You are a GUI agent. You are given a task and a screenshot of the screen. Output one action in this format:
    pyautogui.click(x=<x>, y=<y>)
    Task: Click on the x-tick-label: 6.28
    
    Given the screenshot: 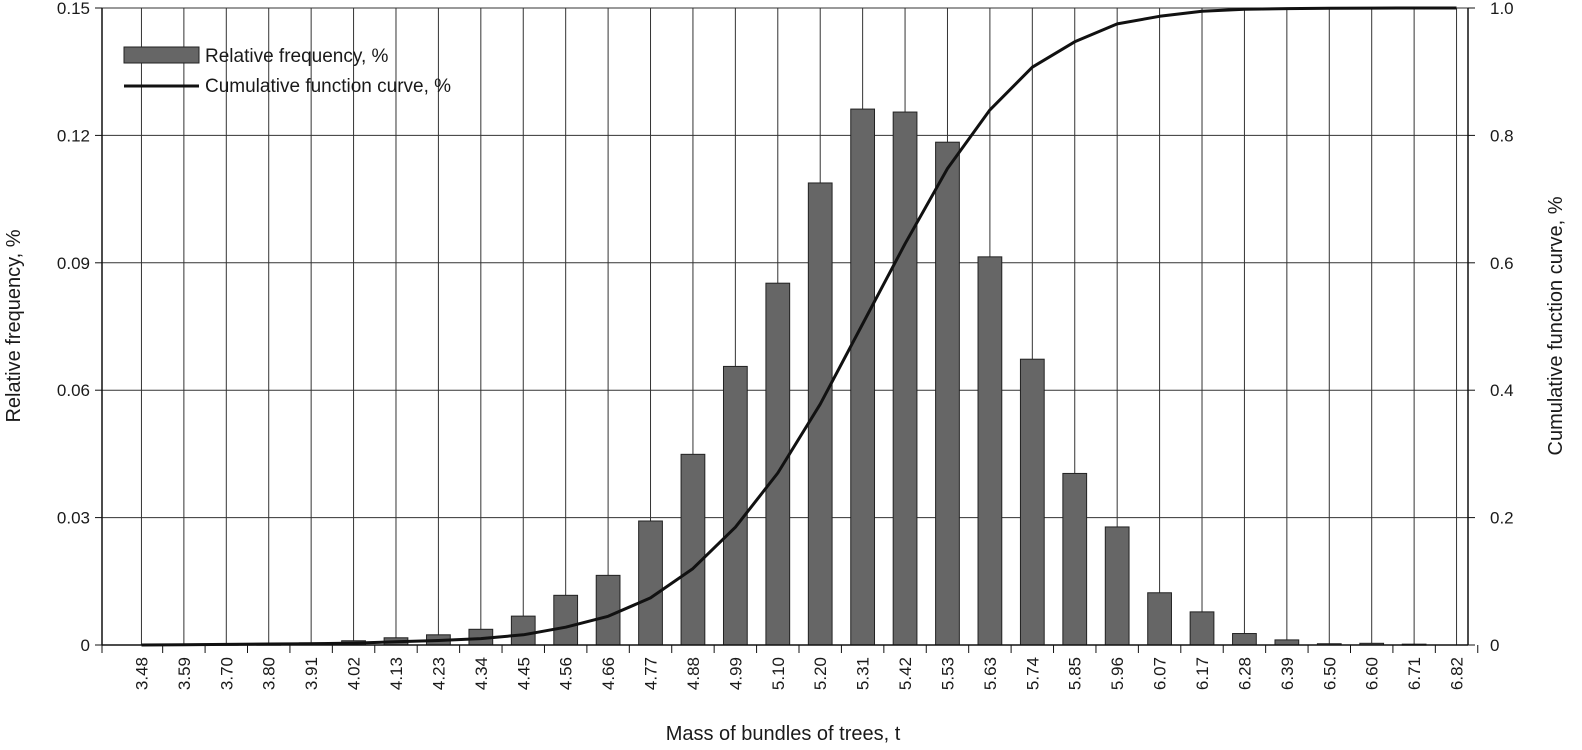 What is the action you would take?
    pyautogui.click(x=1244, y=673)
    